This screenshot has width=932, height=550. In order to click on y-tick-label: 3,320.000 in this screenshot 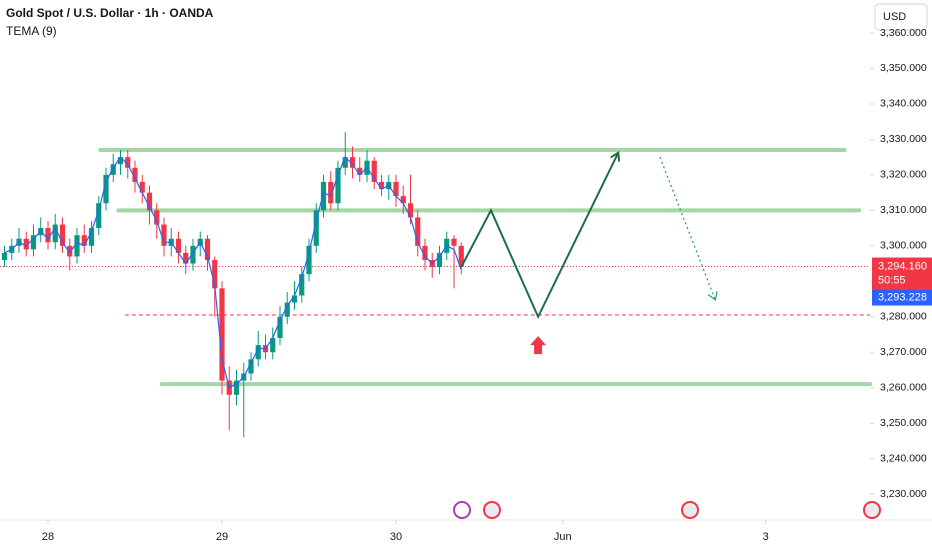, I will do `click(903, 175)`.